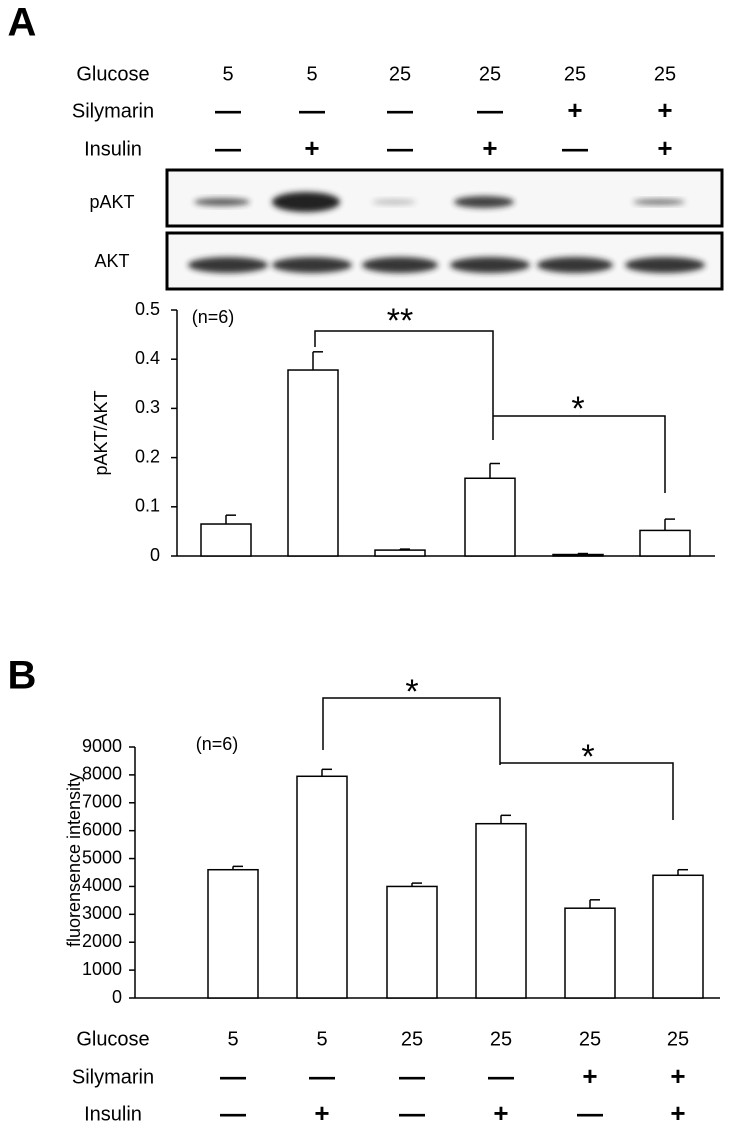 This screenshot has height=1131, width=740. What do you see at coordinates (111, 261) in the screenshot?
I see `blot-label: AKT` at bounding box center [111, 261].